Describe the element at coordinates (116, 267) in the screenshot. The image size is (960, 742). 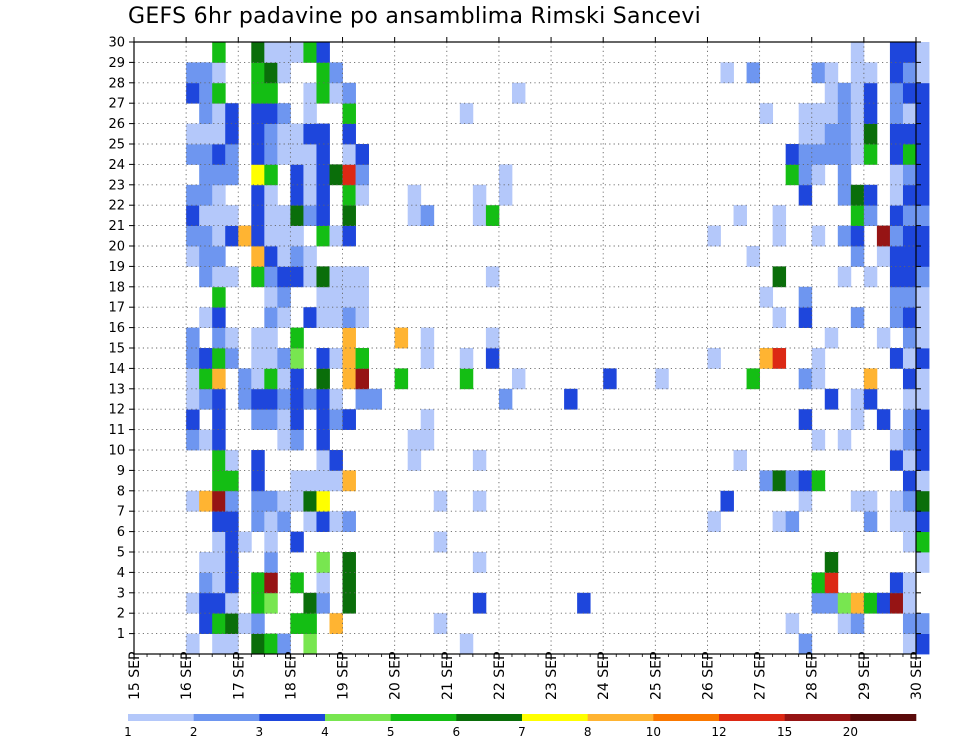
I see `y-tick-label: 19` at that location.